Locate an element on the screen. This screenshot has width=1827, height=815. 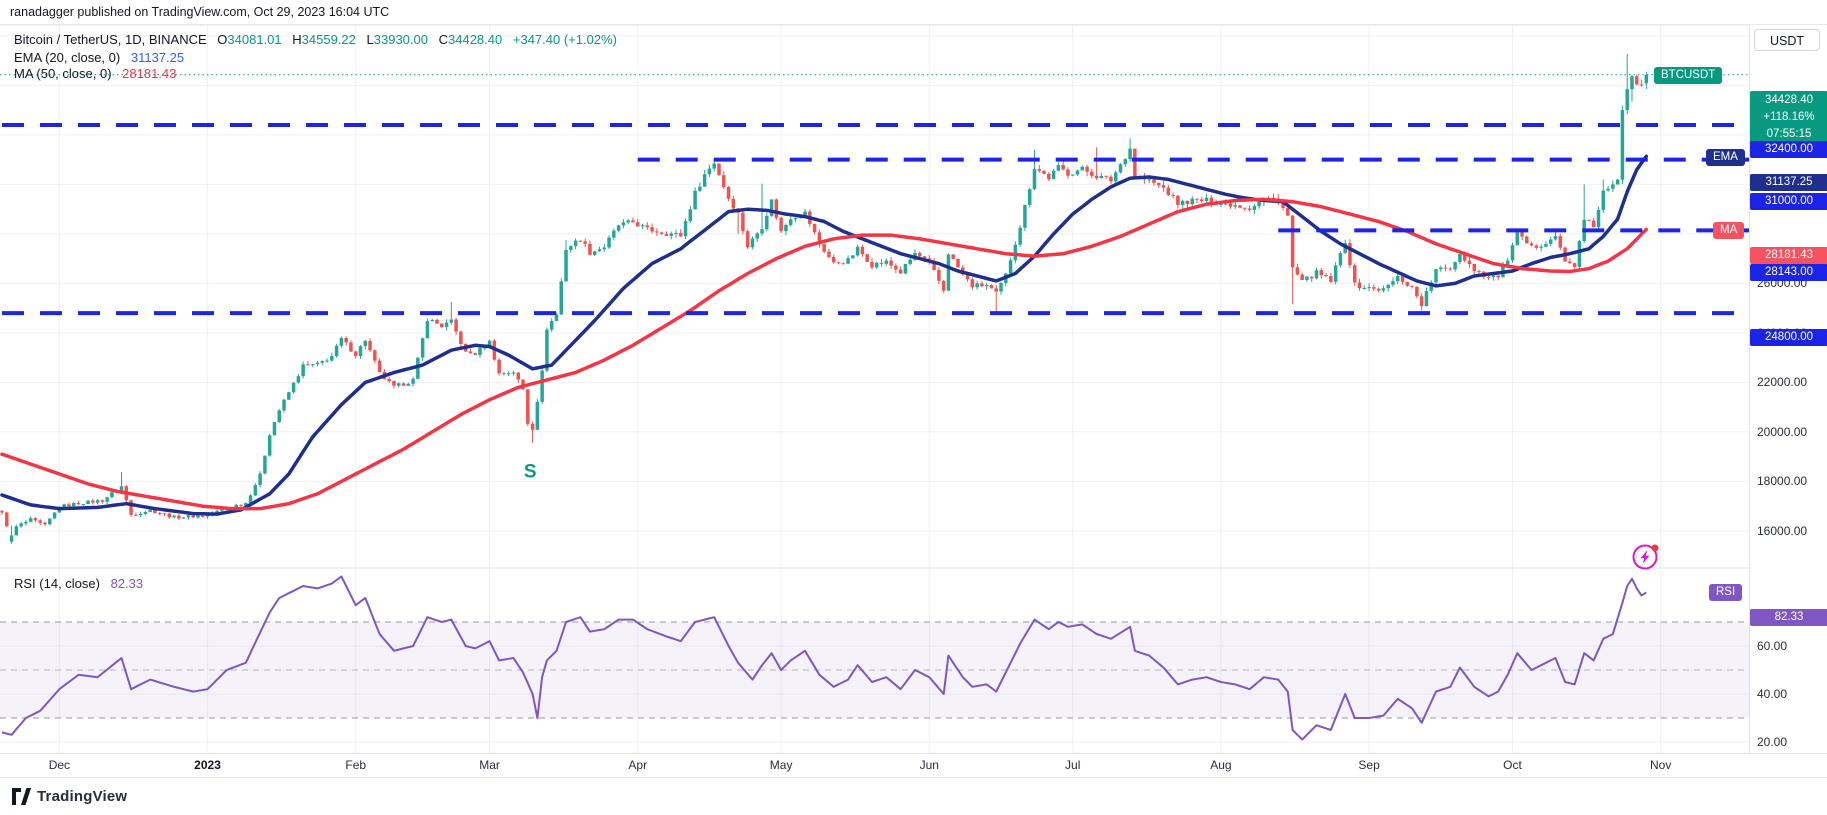
month-label-Jul: Jul is located at coordinates (1073, 765).